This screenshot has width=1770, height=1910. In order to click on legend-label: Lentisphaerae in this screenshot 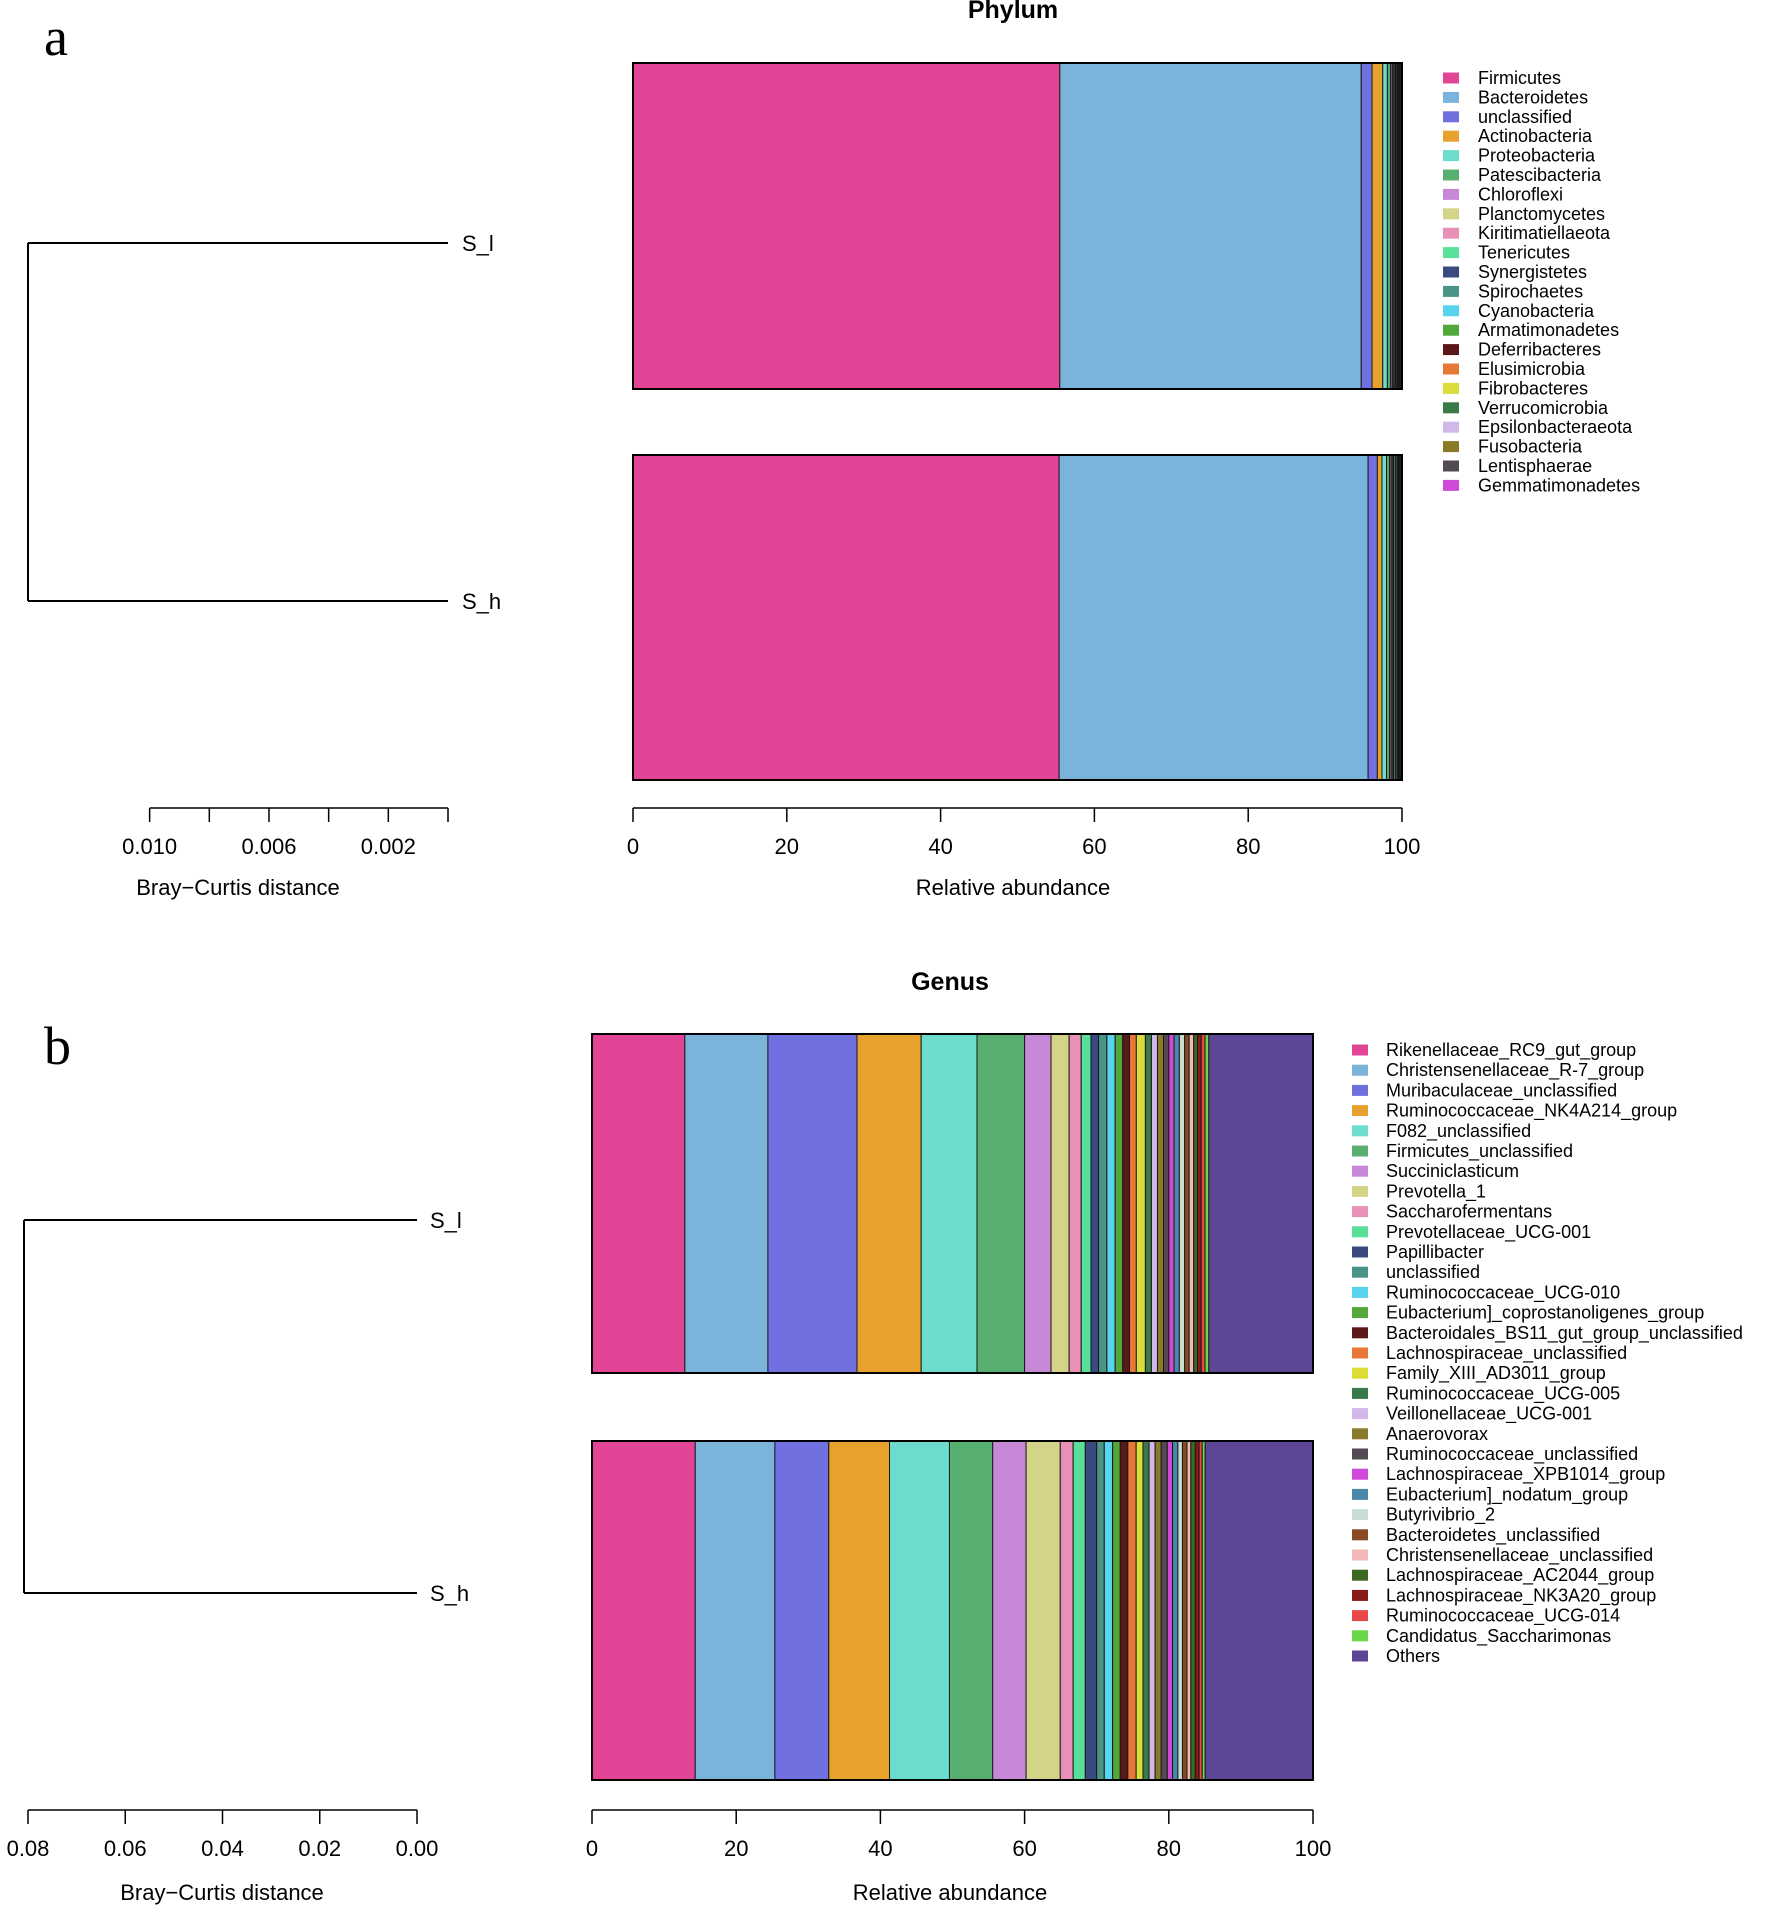, I will do `click(1535, 466)`.